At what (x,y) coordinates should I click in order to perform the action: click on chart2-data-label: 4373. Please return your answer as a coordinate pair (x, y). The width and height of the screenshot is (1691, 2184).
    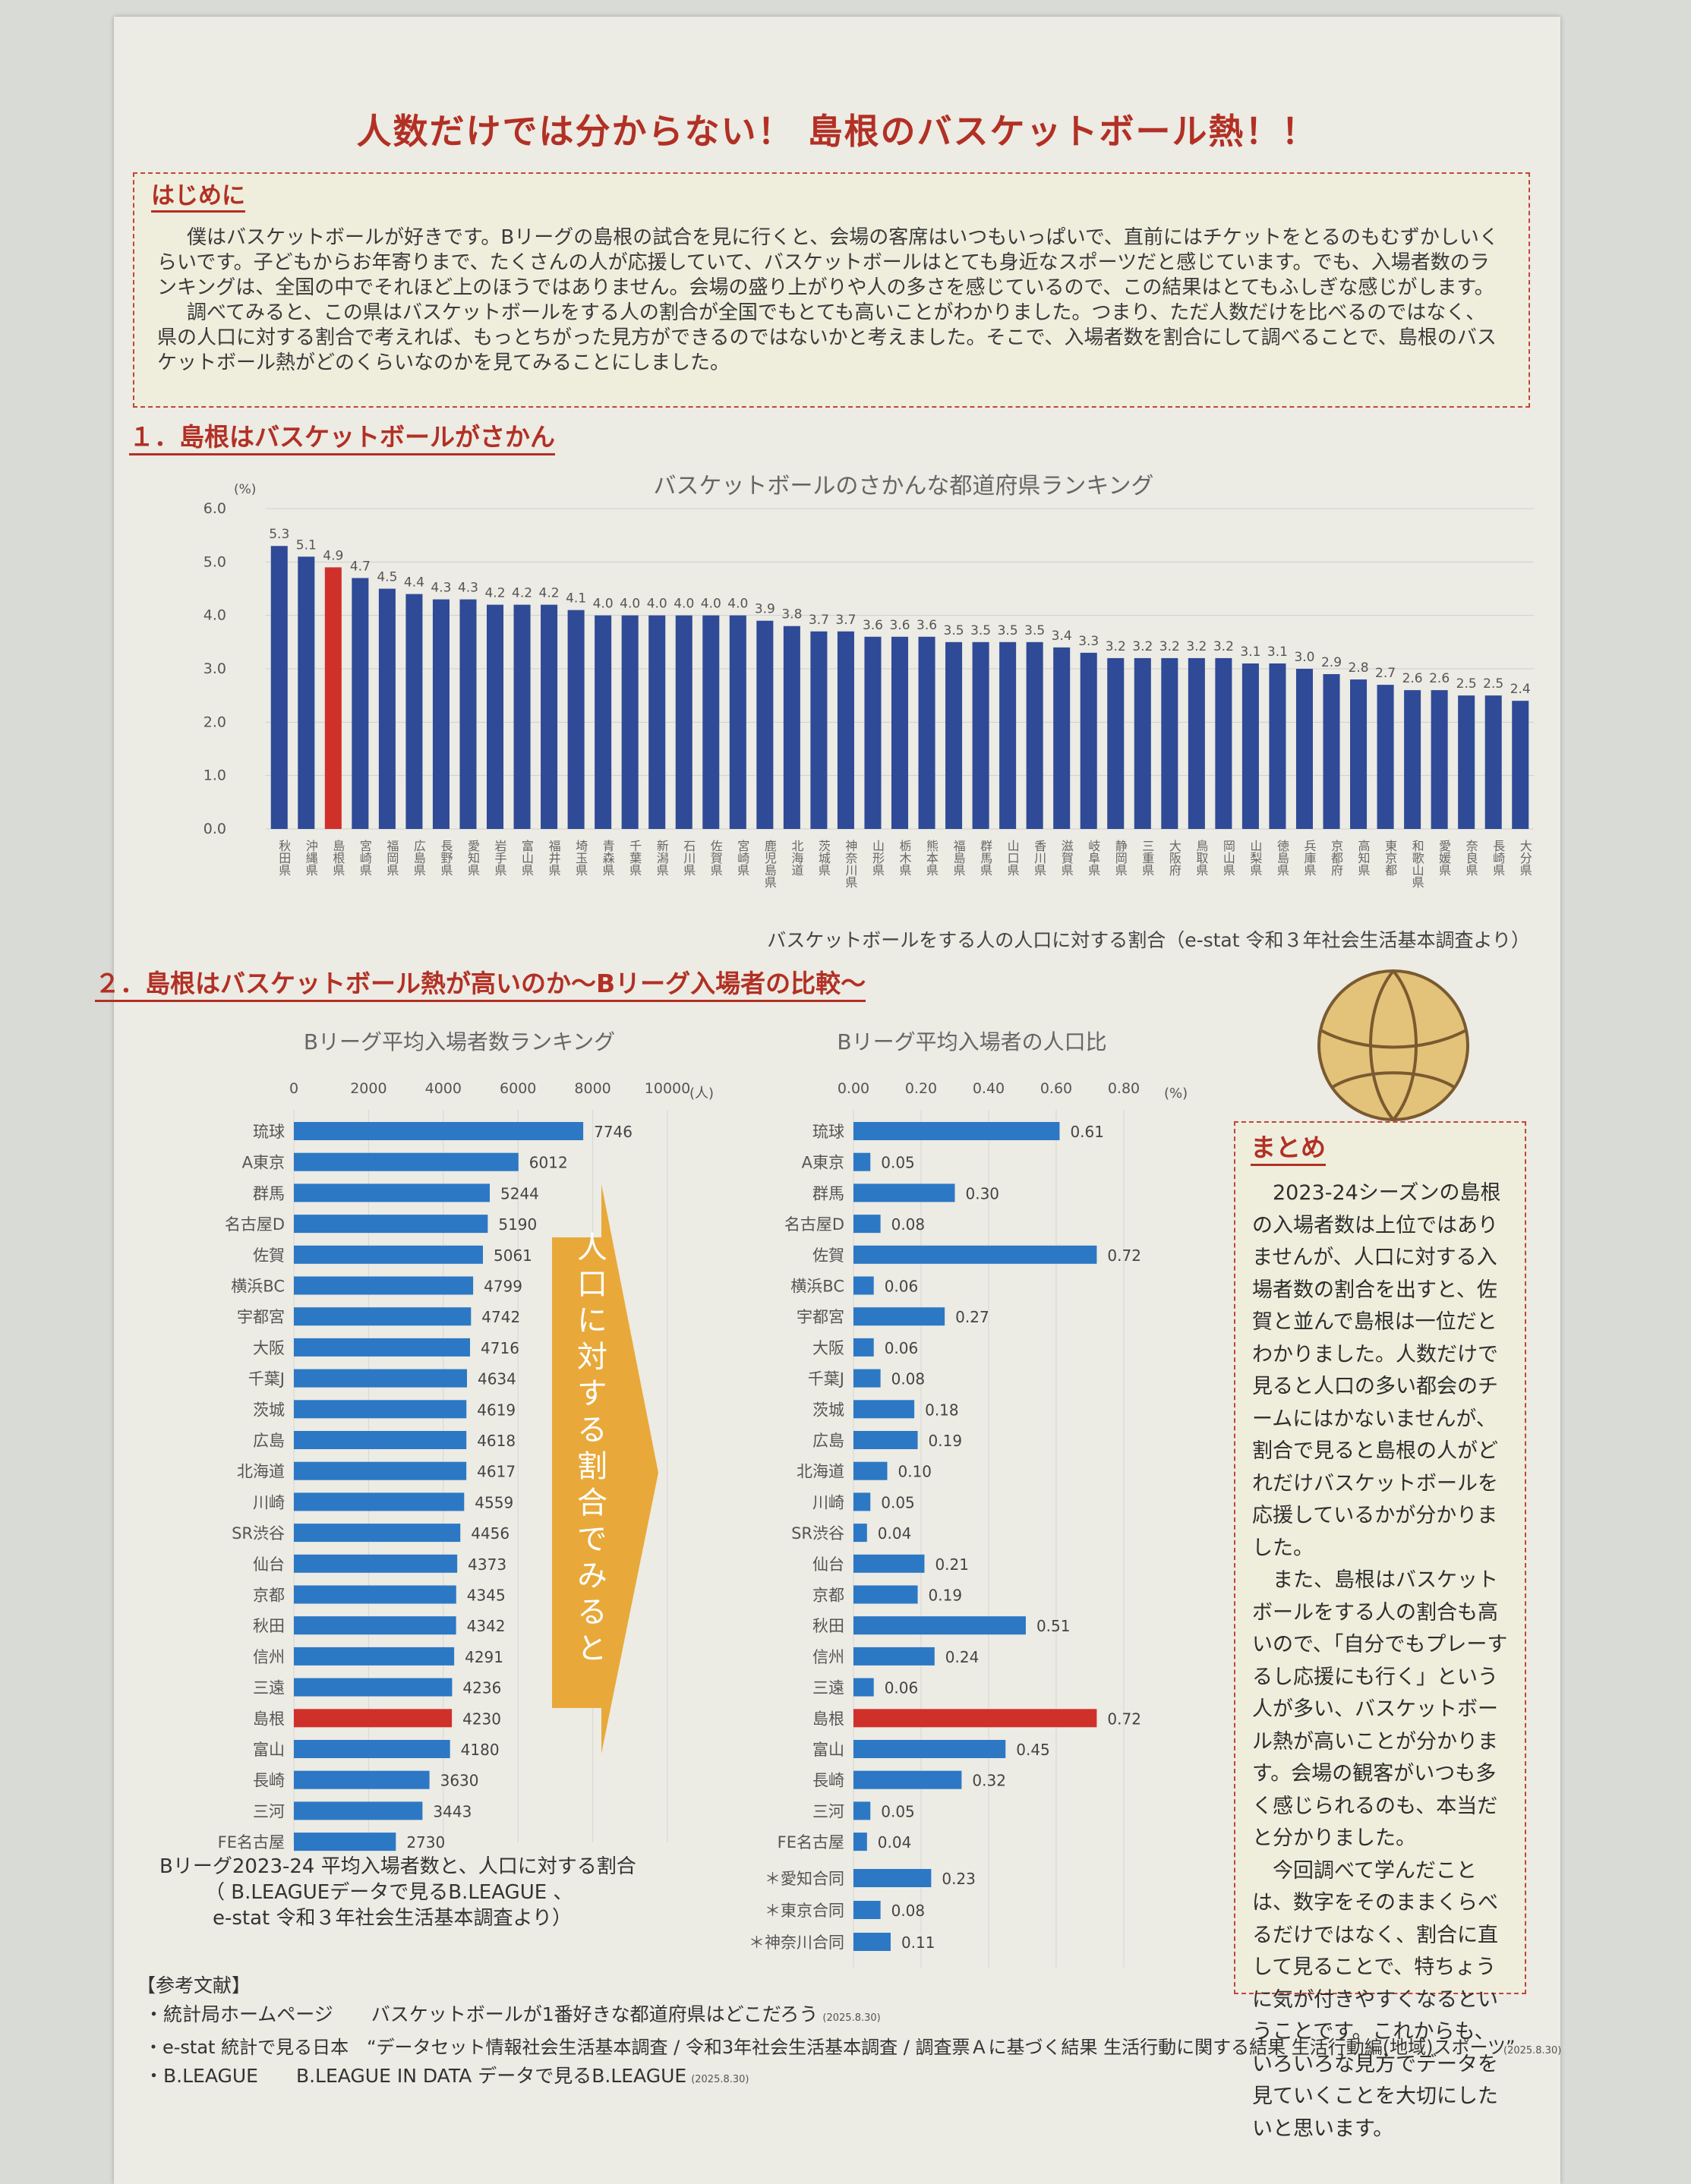
    Looking at the image, I should click on (487, 1564).